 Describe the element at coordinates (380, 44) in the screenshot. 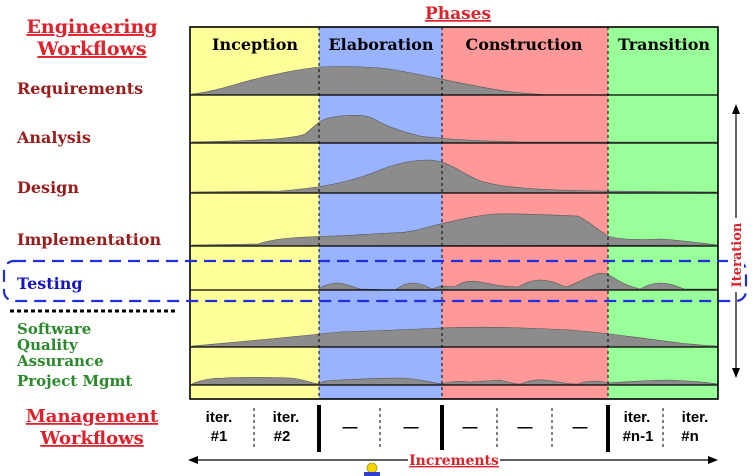

I see `phase-label-elaboration: Elaboration` at that location.